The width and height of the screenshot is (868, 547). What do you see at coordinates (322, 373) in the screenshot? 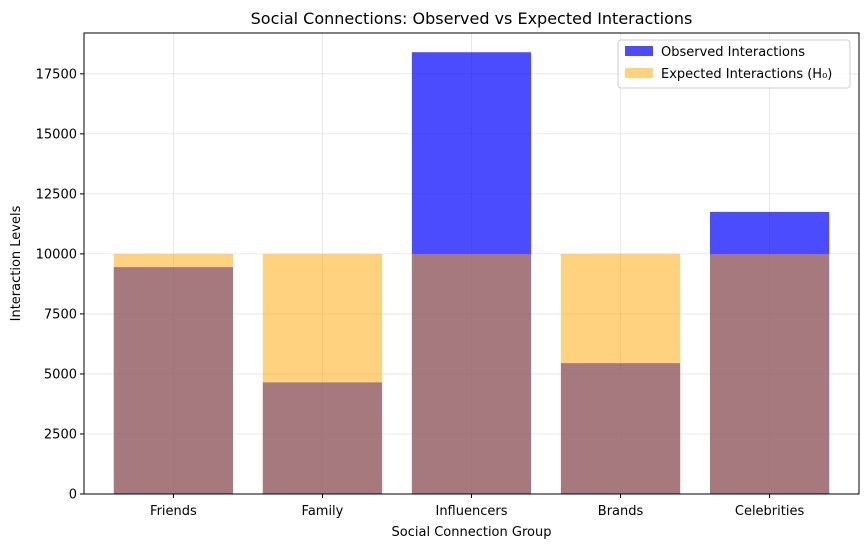
I see `bar-expected-family` at bounding box center [322, 373].